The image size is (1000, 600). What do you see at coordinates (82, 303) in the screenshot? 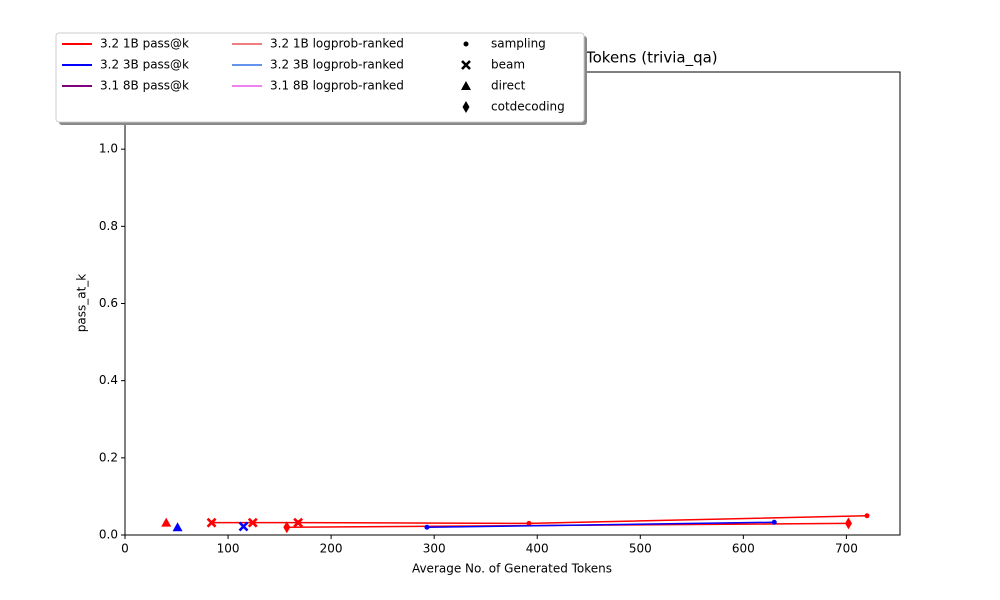
I see `y-axis-label: pass_at_k` at bounding box center [82, 303].